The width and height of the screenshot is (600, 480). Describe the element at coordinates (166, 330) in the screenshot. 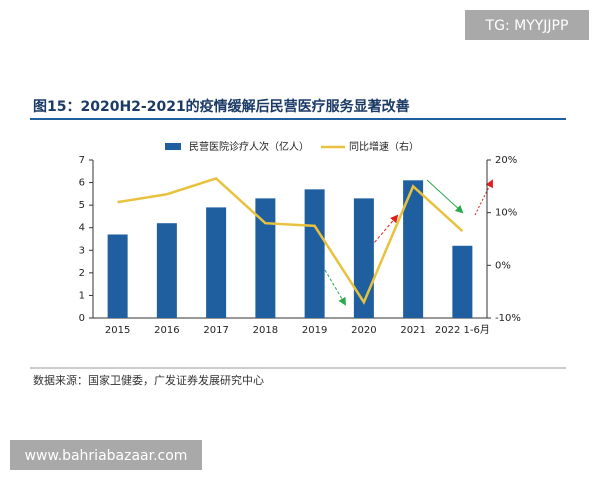

I see `x-tick-label: 2016` at that location.